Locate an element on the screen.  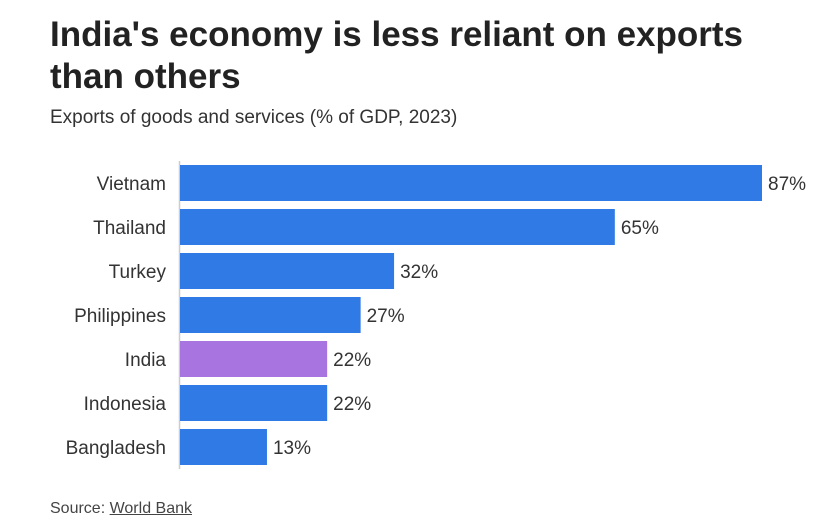
category-label-thailand: Thailand is located at coordinates (129, 228).